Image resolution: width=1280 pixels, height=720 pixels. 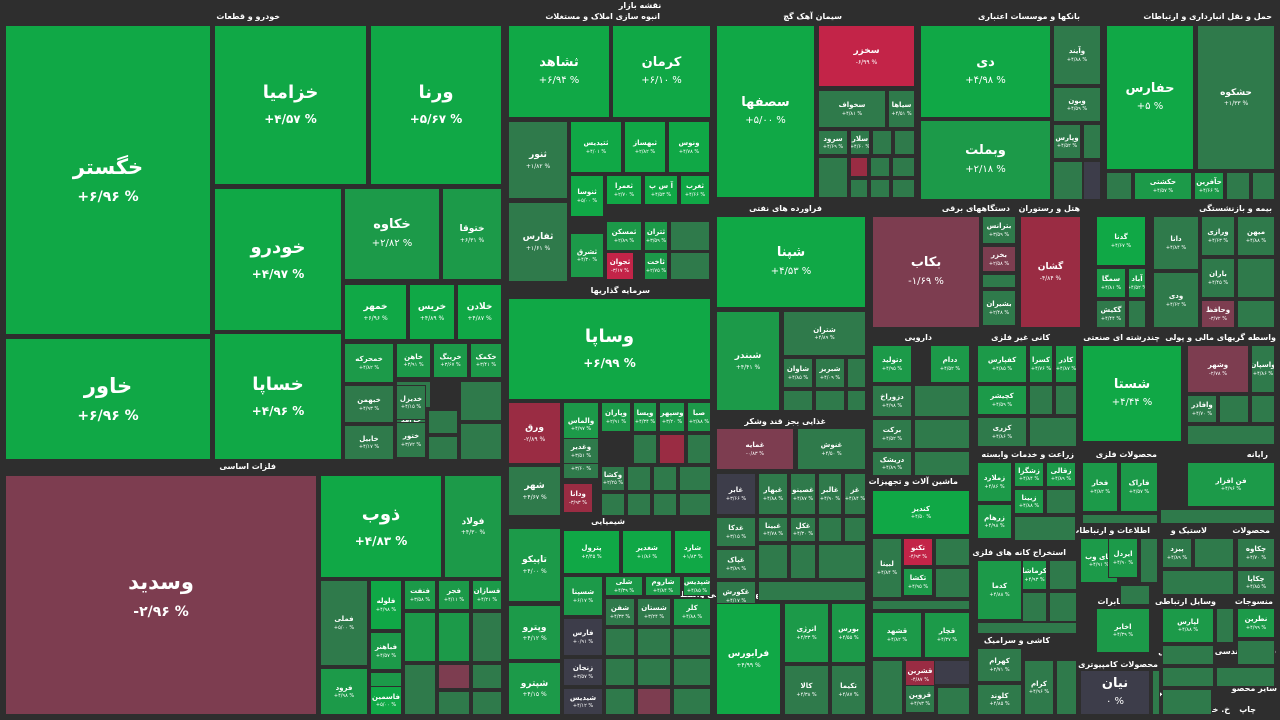 What do you see at coordinates (1256, 236) in the screenshot?
I see `stock-tile-mihan: میهن% ۴/۸۸+` at bounding box center [1256, 236].